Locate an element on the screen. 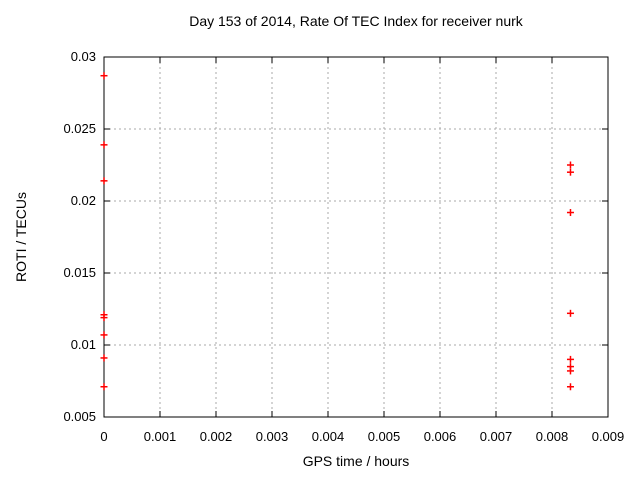  y-tick-label: 0.02 is located at coordinates (83, 200).